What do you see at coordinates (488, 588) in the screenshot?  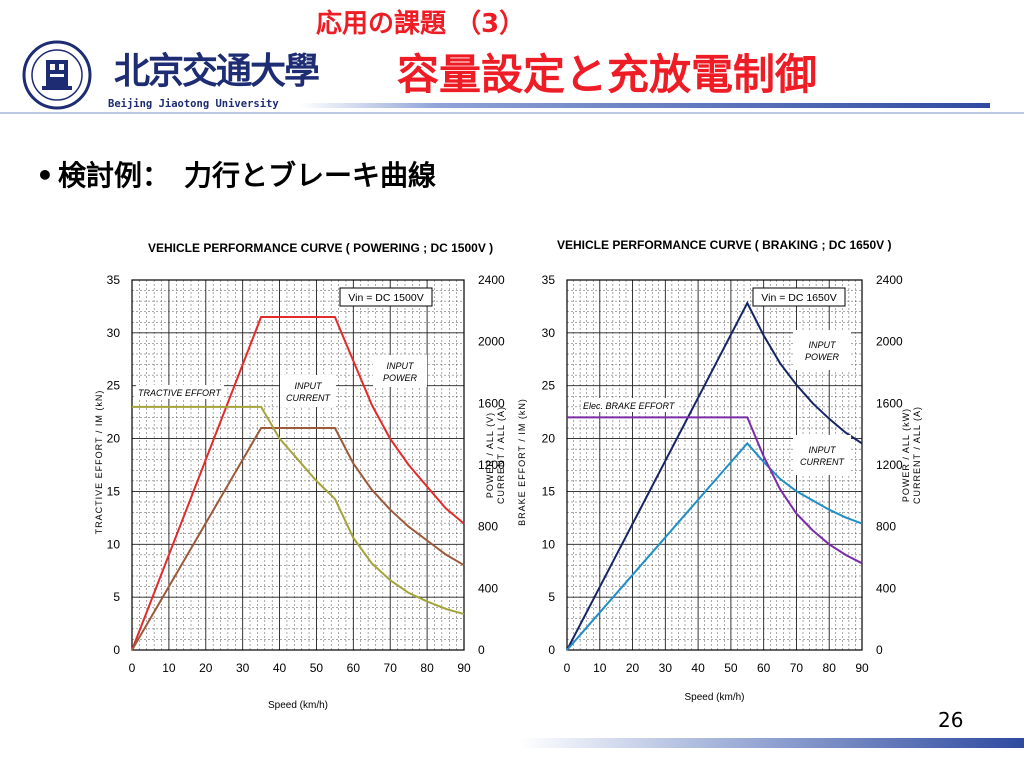 I see `y-right-tick-label: 400` at bounding box center [488, 588].